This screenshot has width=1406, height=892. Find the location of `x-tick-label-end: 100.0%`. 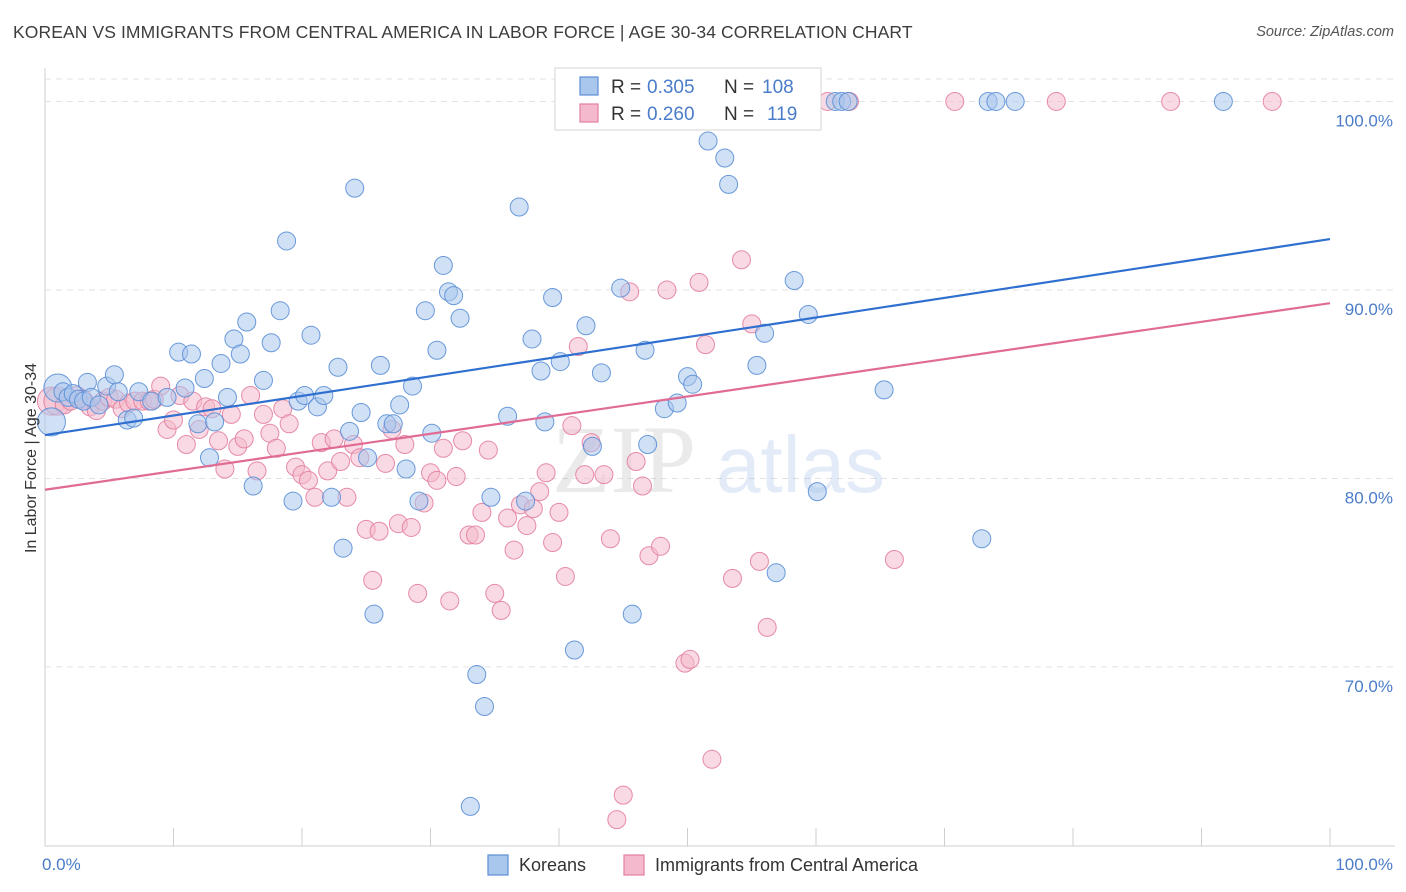

x-tick-label-end: 100.0% is located at coordinates (1364, 864).